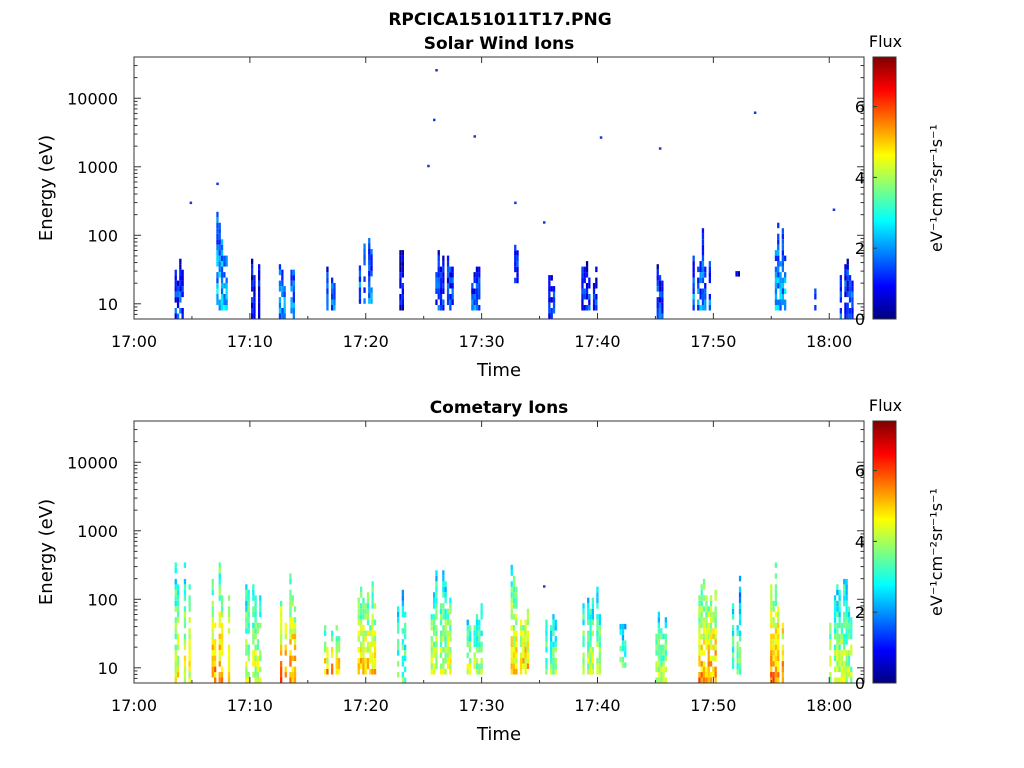 The image size is (1024, 768). I want to click on colorbar, so click(884, 188).